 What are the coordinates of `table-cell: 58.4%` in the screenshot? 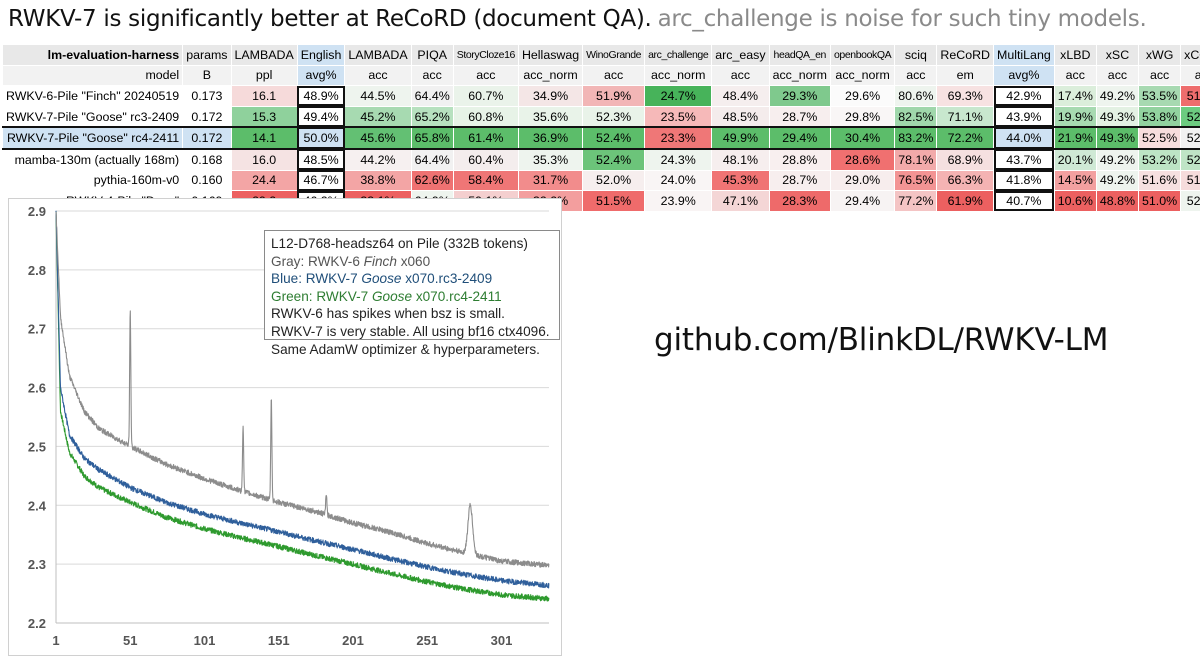 It's located at (485, 180).